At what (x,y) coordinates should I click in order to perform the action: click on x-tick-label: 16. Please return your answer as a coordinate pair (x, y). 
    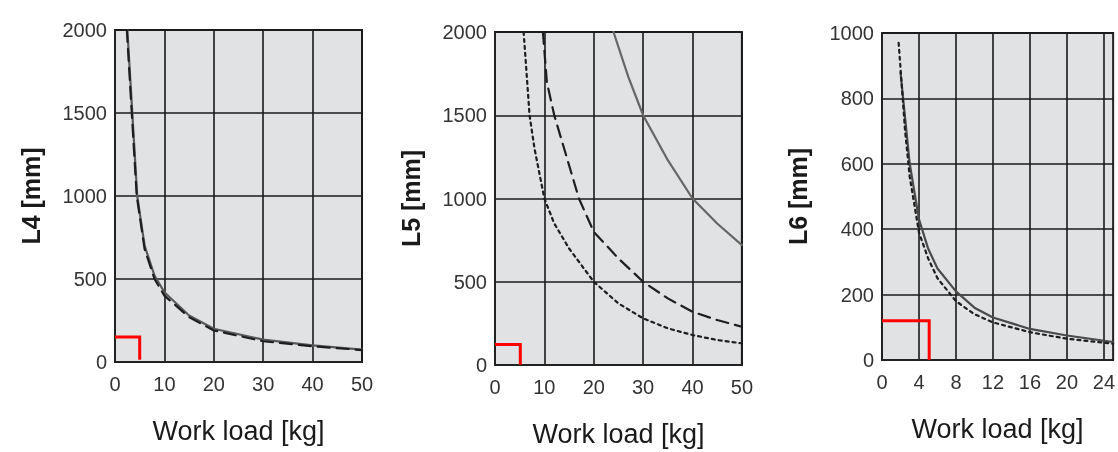
    Looking at the image, I should click on (1030, 382).